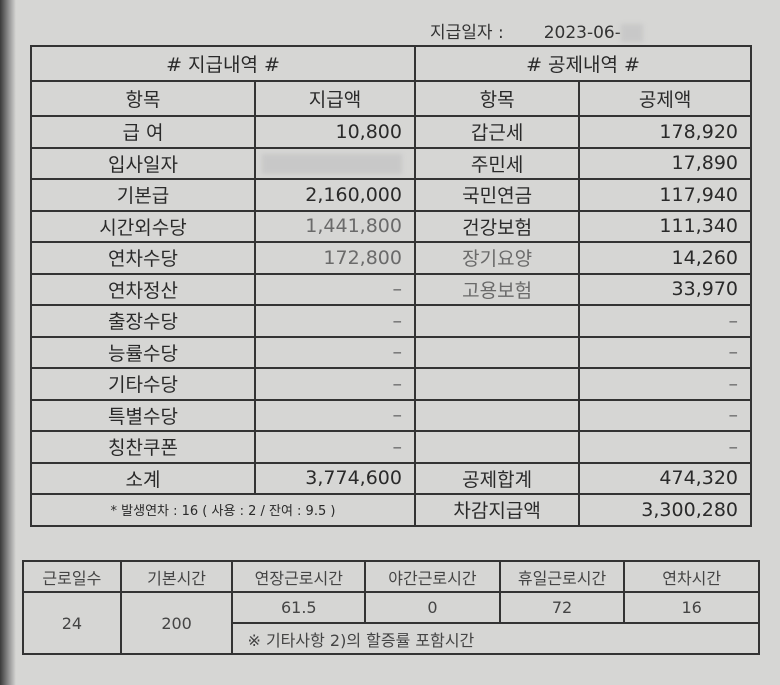 The height and width of the screenshot is (685, 780). What do you see at coordinates (176, 623) in the screenshot?
I see `base-hours: 200` at bounding box center [176, 623].